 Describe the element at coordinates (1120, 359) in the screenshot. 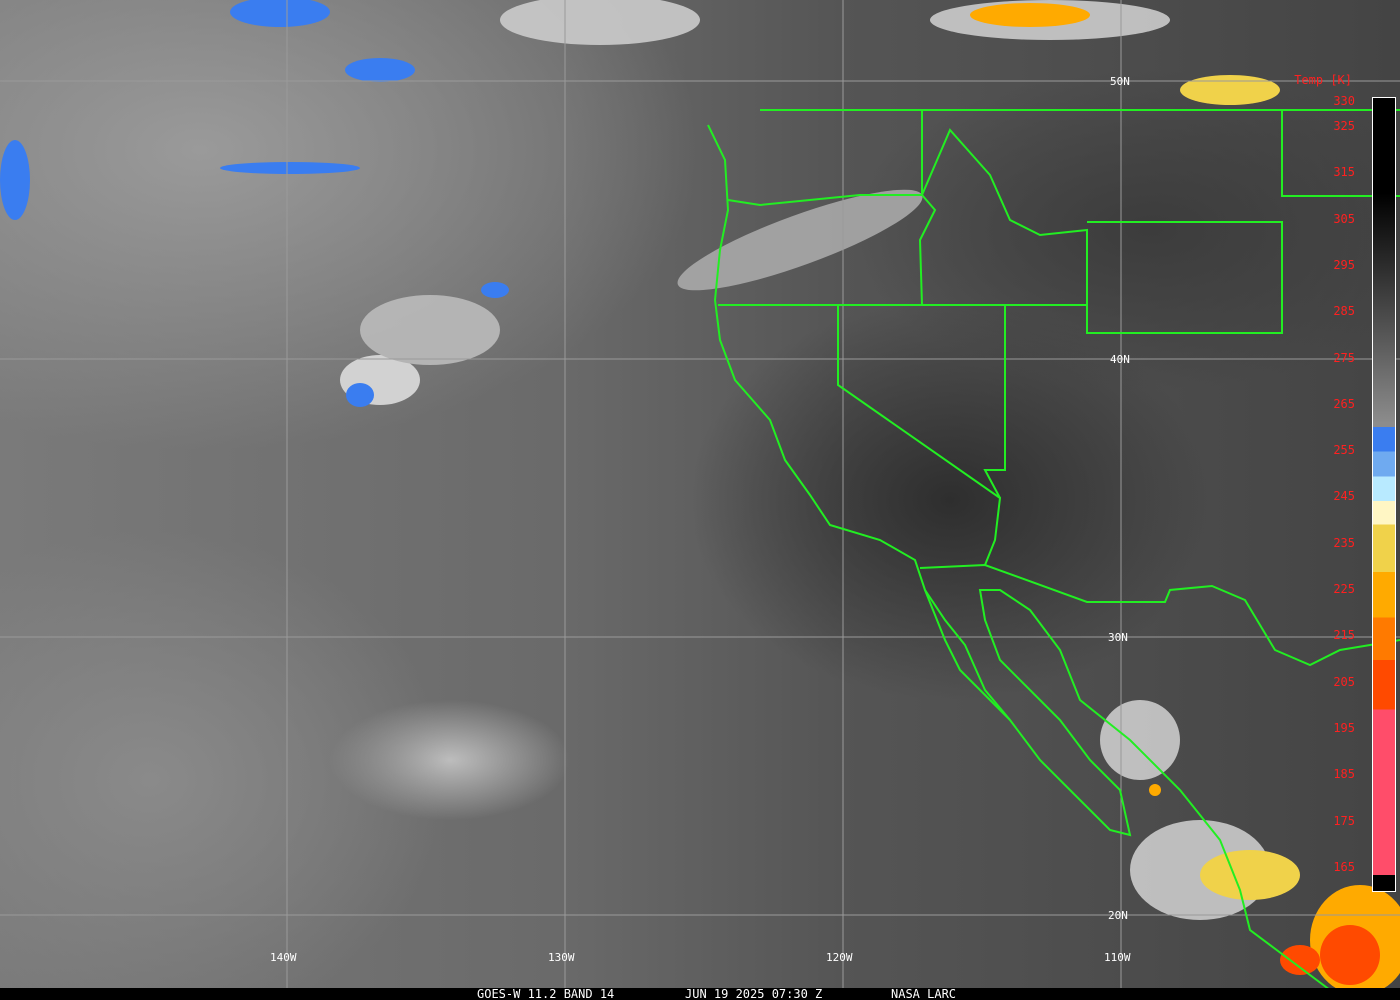

I see `lat-label-40n: 40N` at that location.